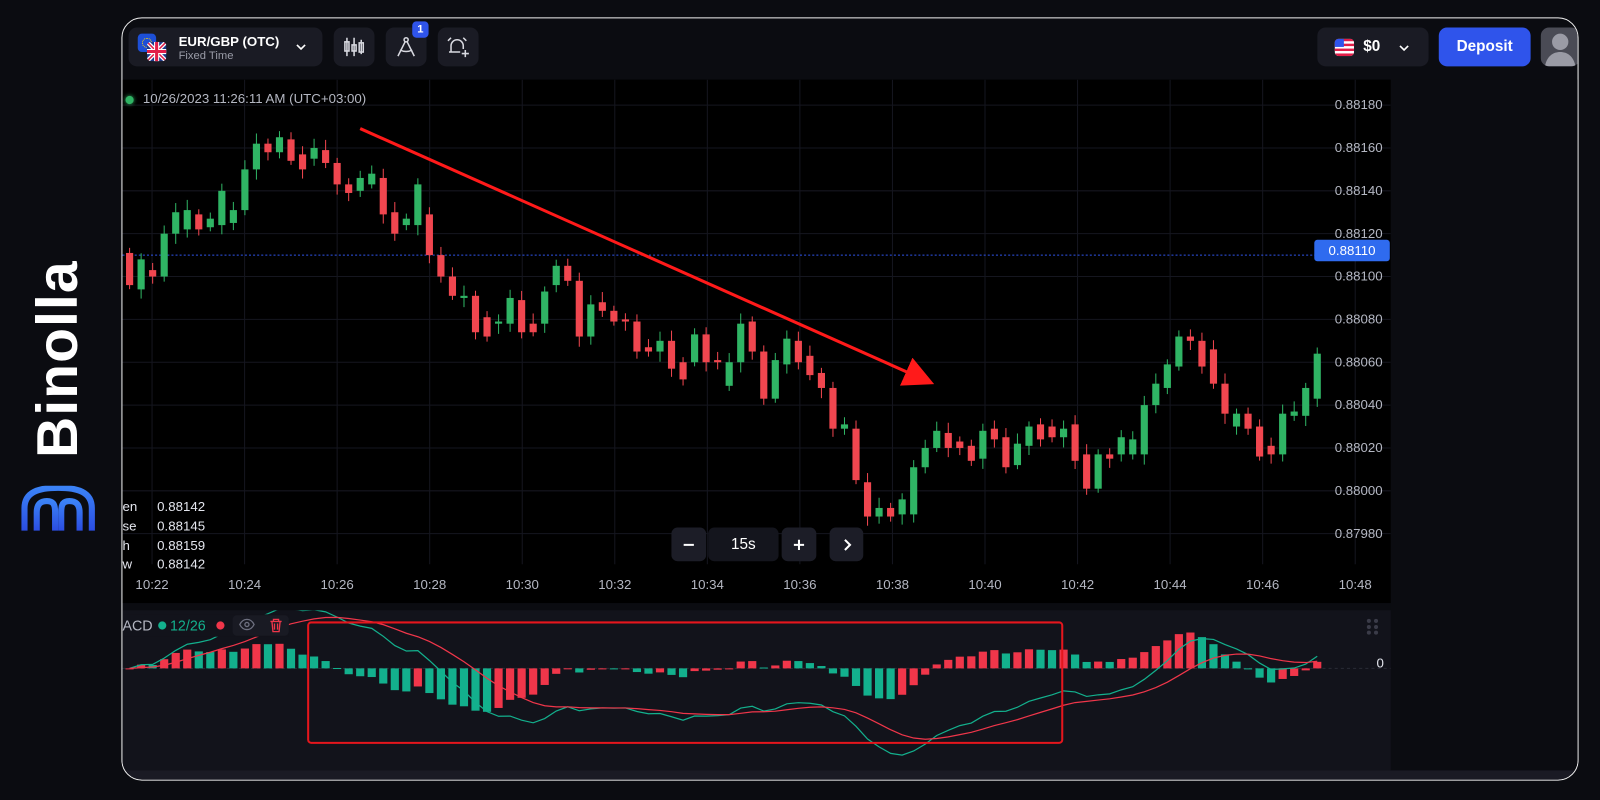 The width and height of the screenshot is (1600, 800). I want to click on drag-handle-icon, so click(1372, 626).